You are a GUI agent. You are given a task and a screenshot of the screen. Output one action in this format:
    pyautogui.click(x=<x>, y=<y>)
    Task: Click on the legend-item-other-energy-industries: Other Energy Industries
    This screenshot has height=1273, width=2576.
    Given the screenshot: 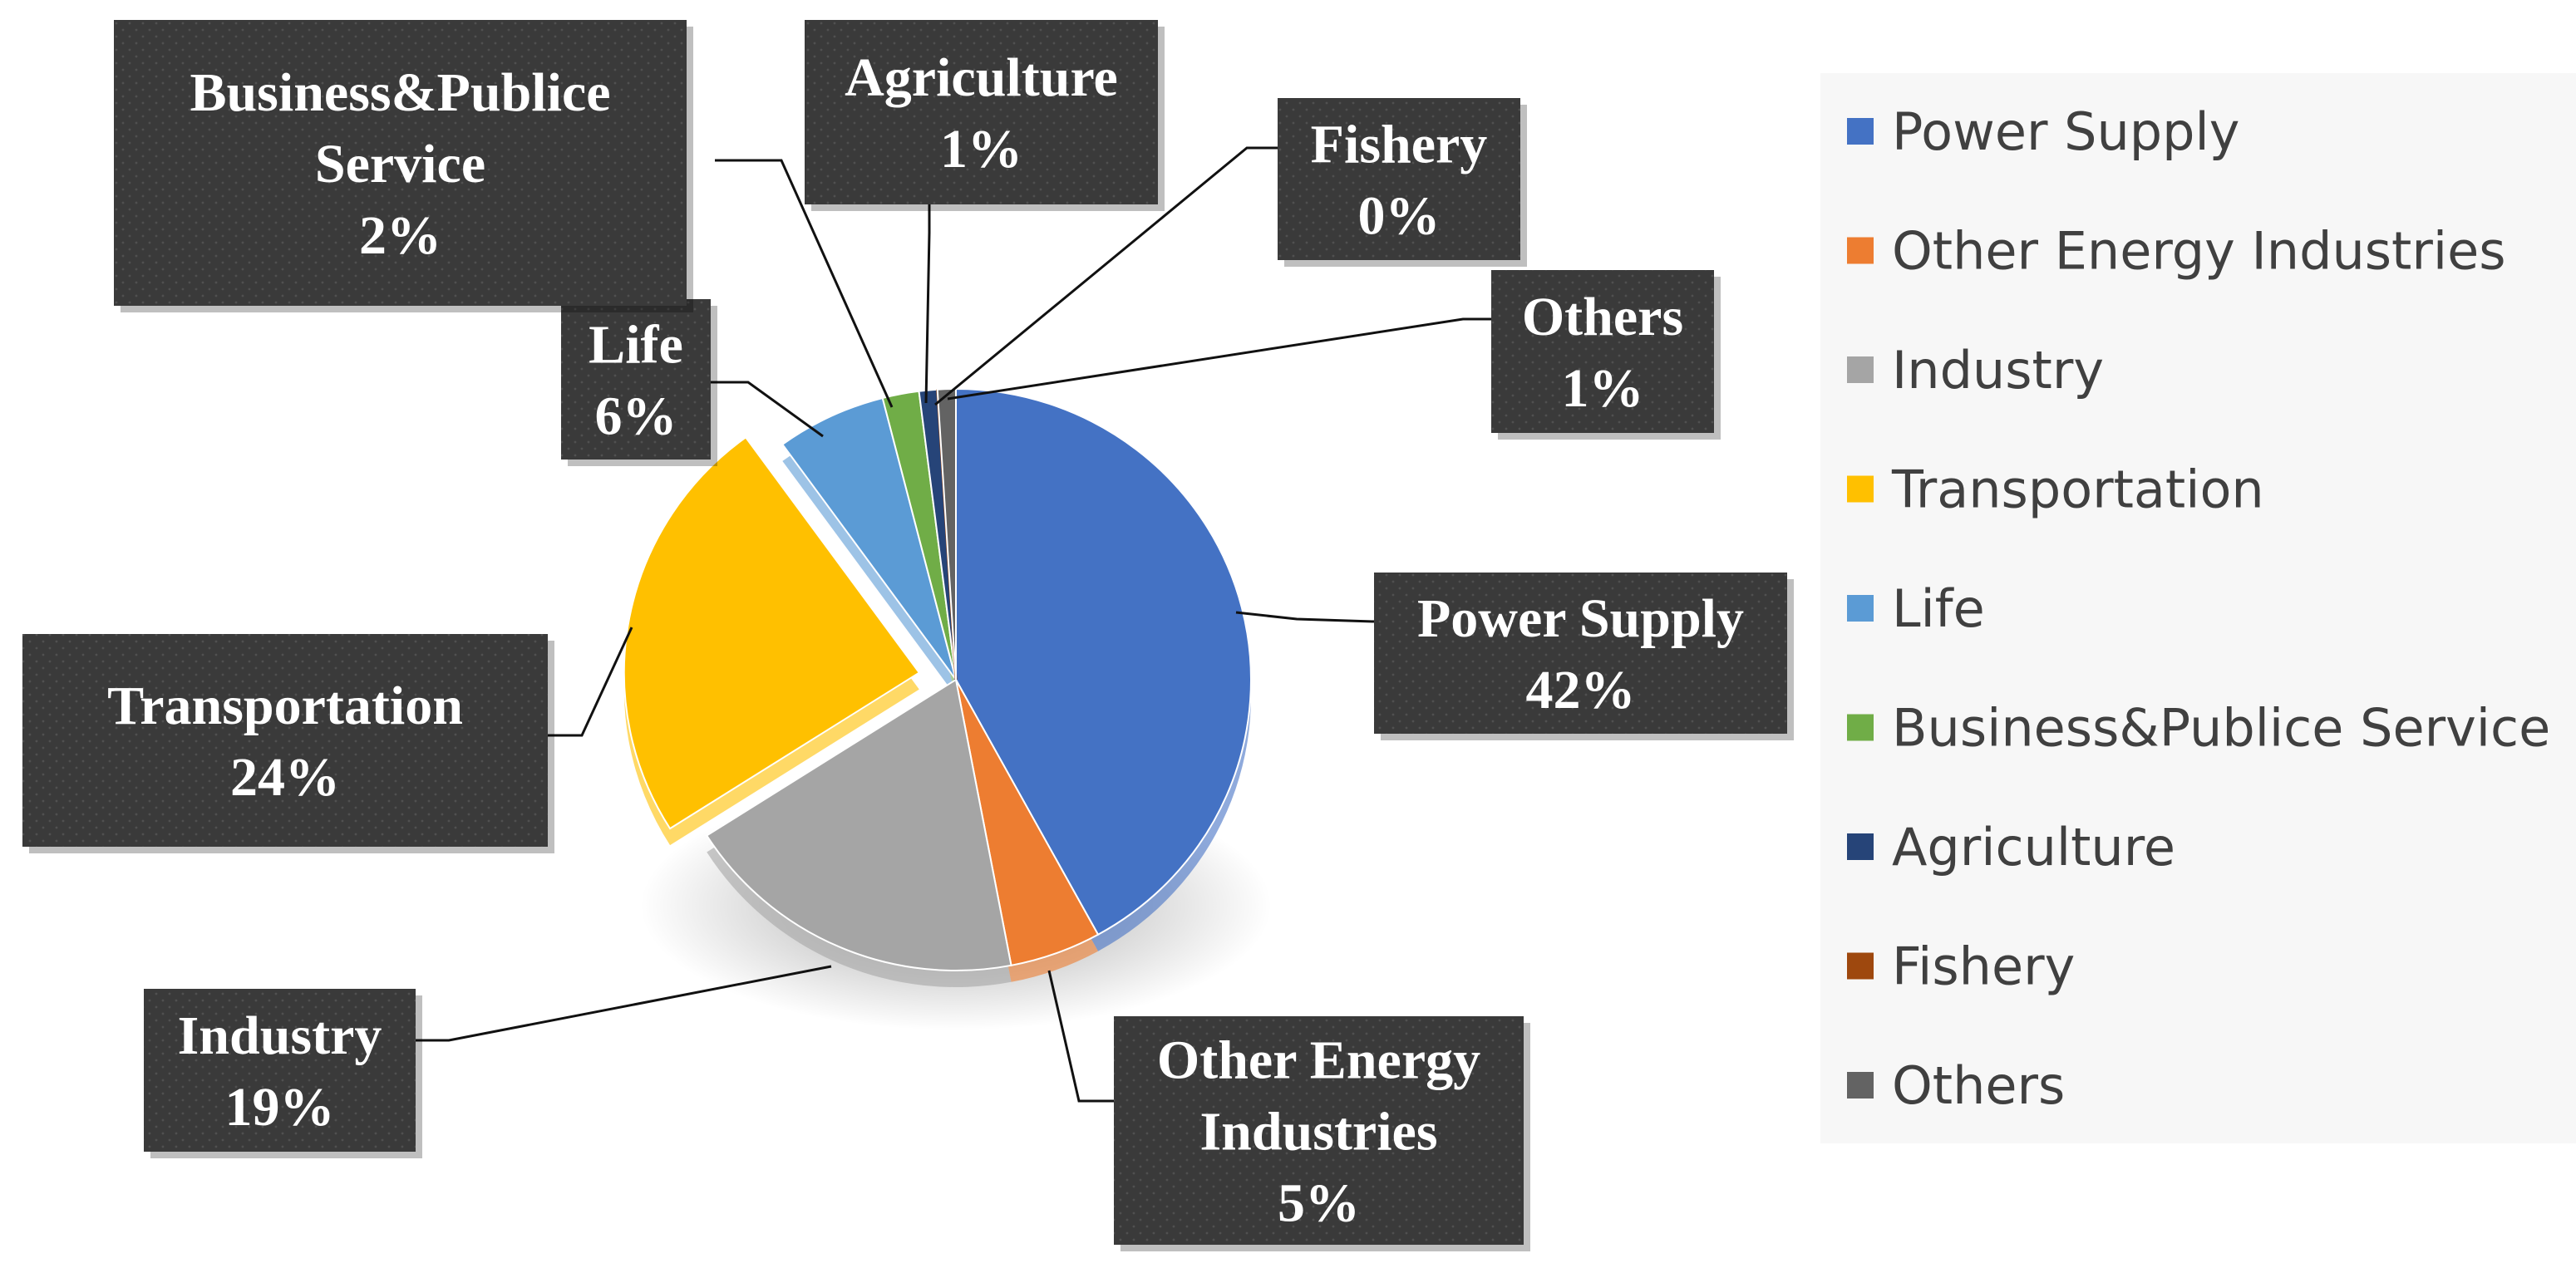 What is the action you would take?
    pyautogui.click(x=2176, y=251)
    